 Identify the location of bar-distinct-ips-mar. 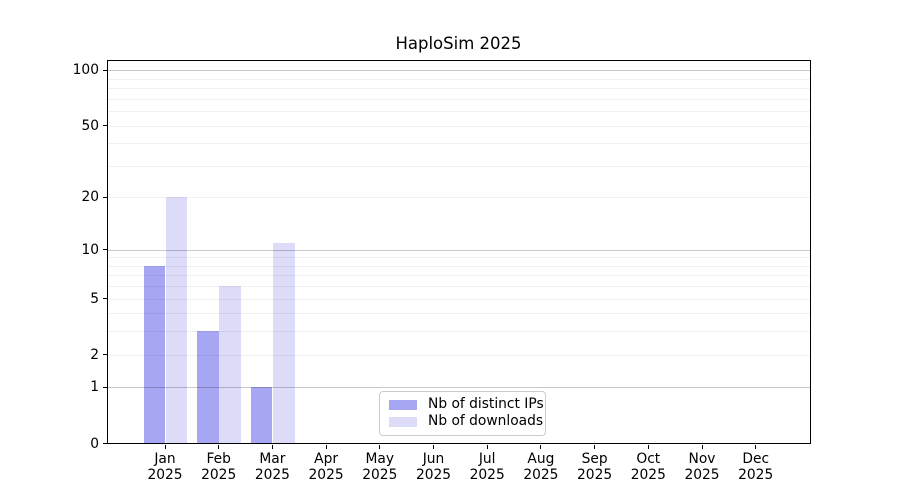
(261, 415).